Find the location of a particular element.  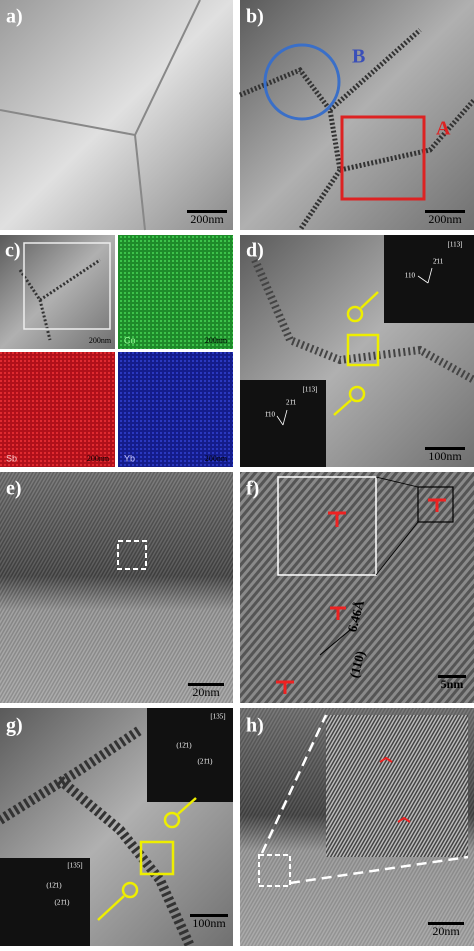

panel-label: d) is located at coordinates (255, 251).